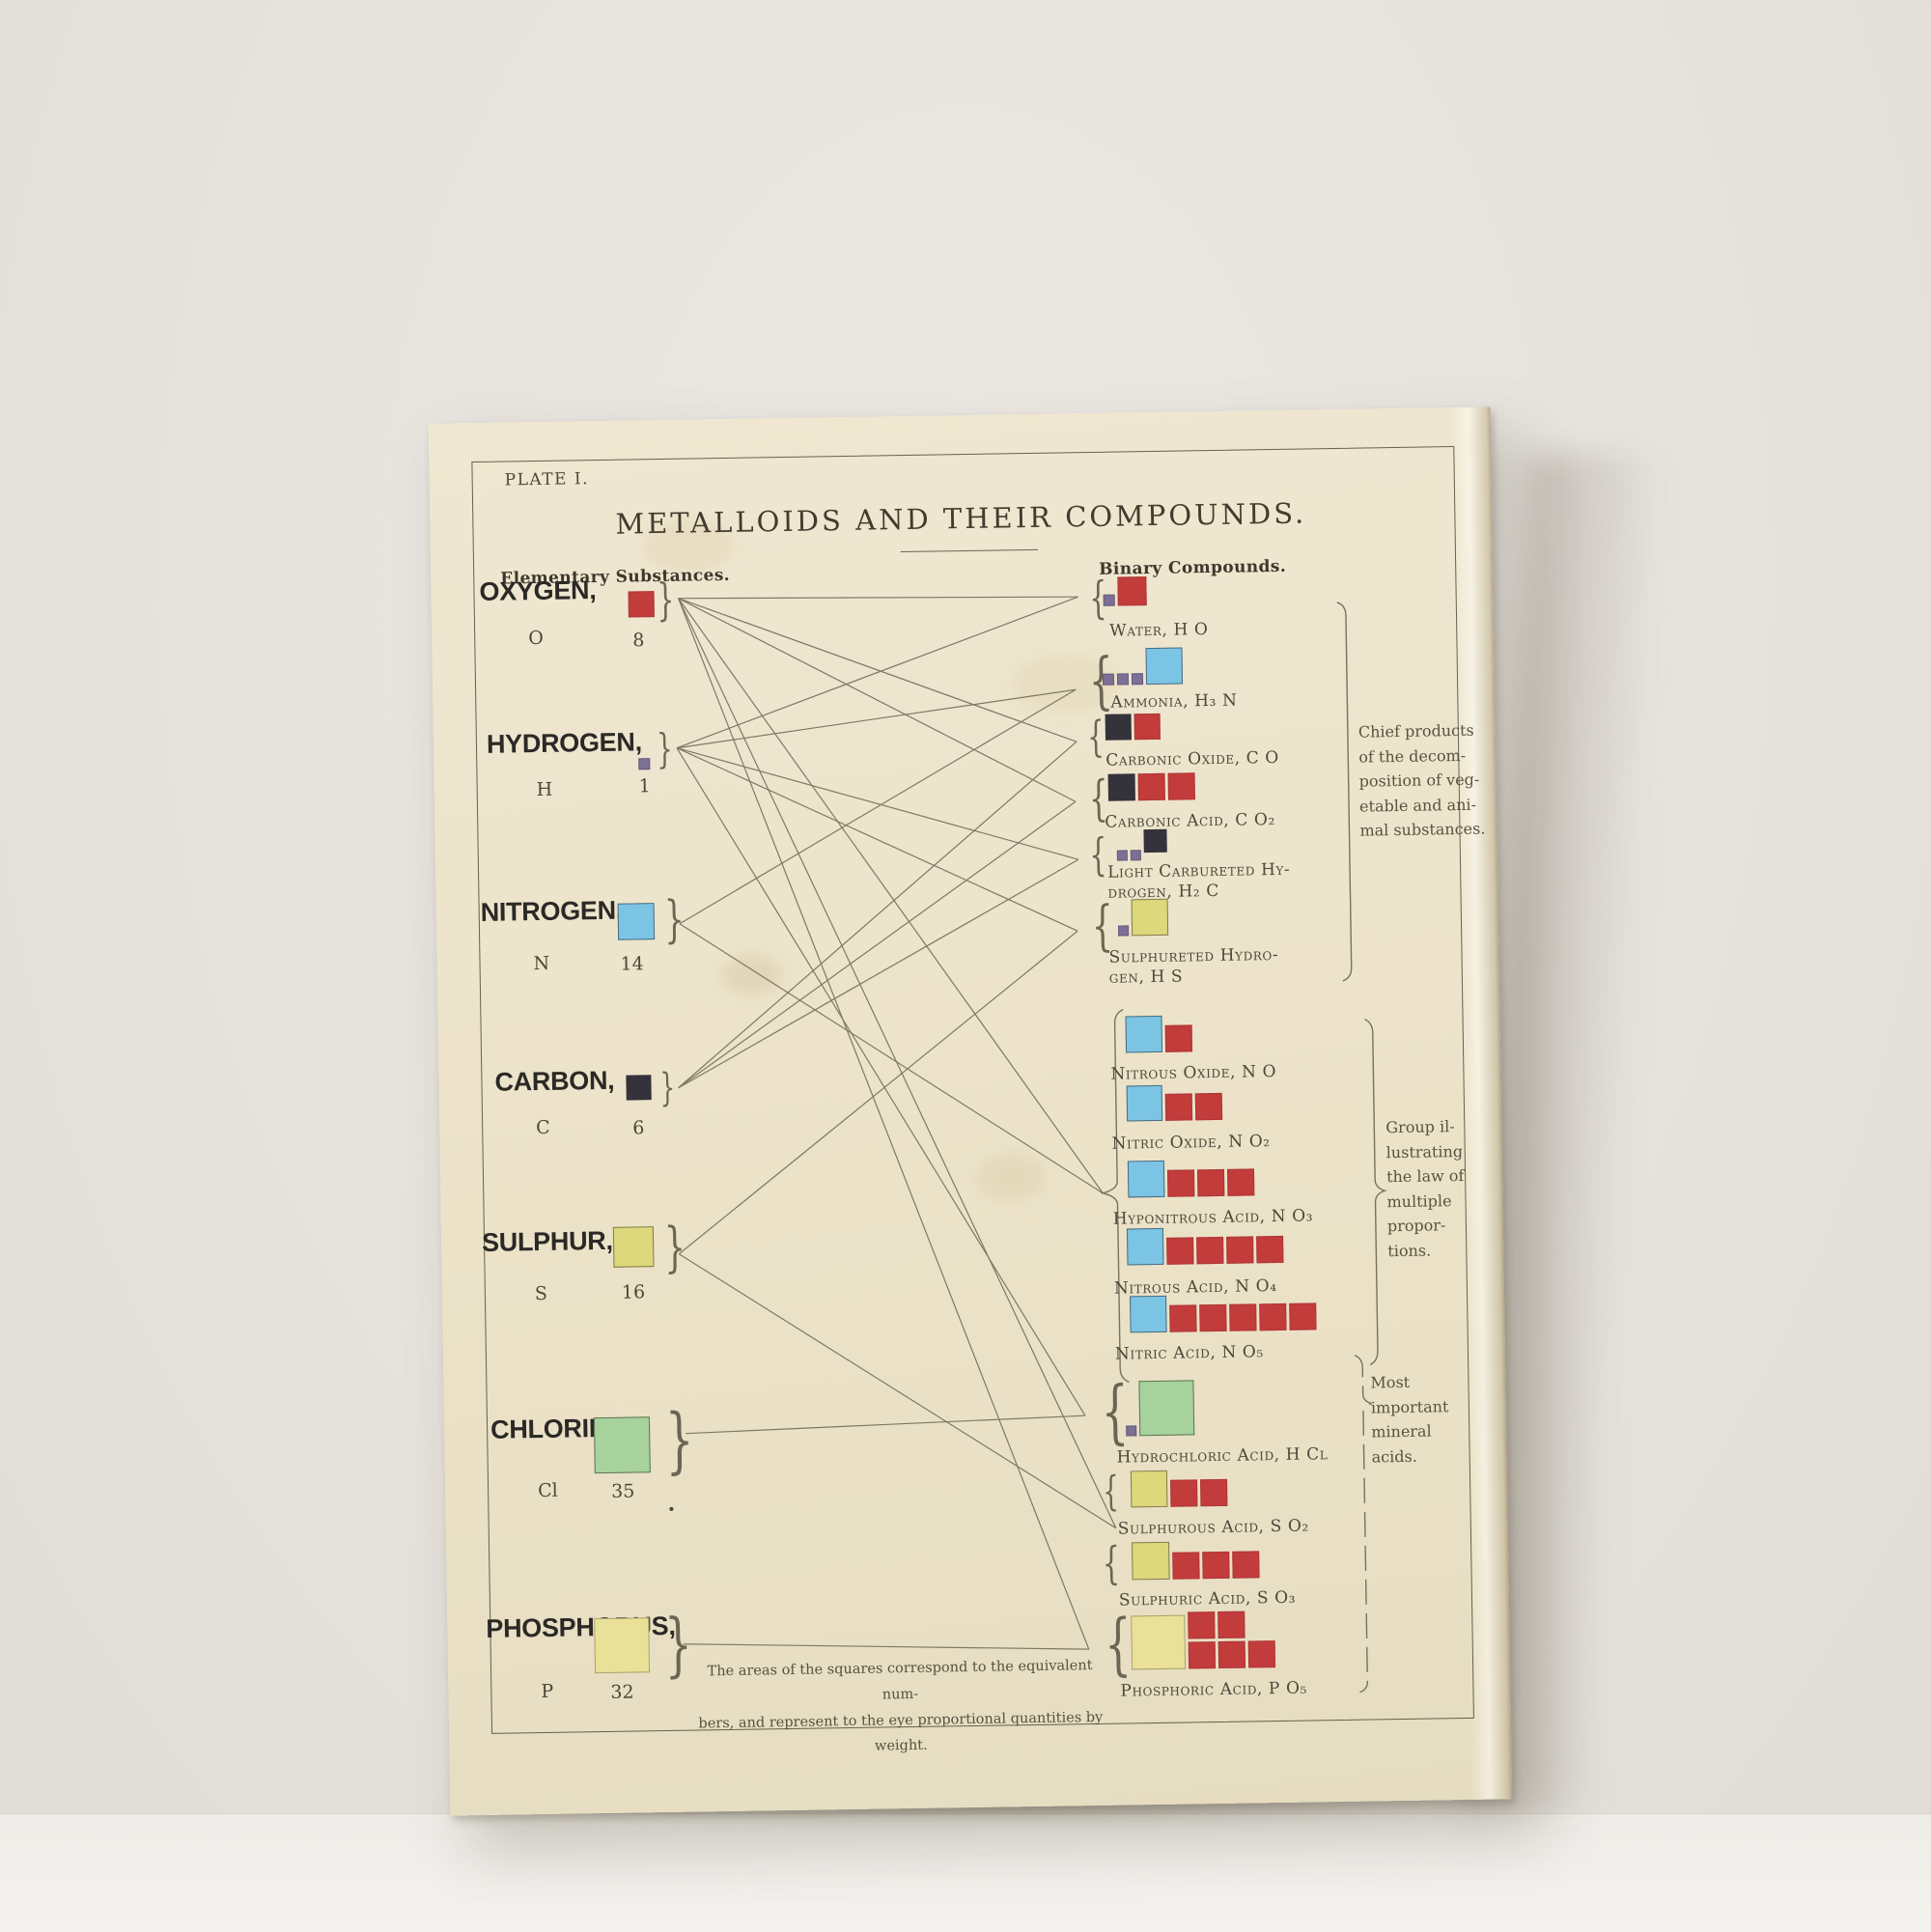 The image size is (1931, 1932). What do you see at coordinates (538, 591) in the screenshot?
I see `element-name: OXYGEN,` at bounding box center [538, 591].